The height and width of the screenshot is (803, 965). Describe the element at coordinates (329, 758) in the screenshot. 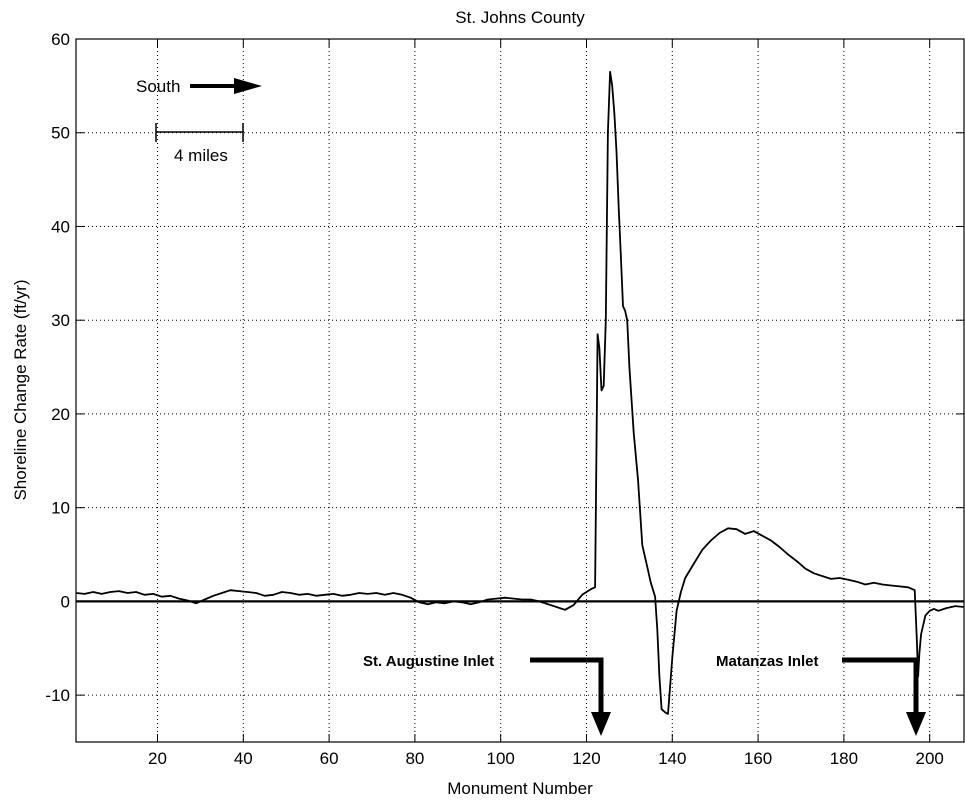

I see `x-tick-label: 60` at that location.